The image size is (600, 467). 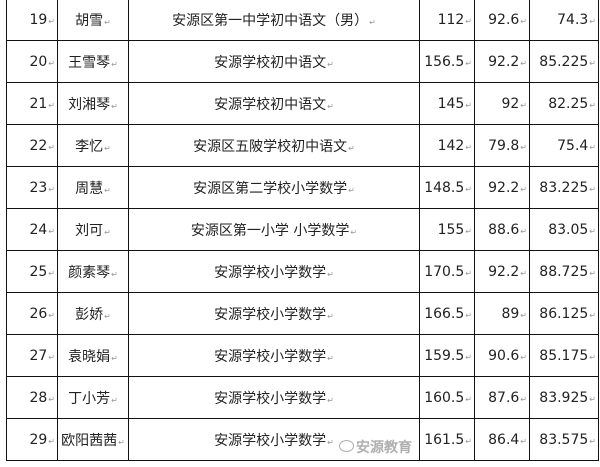 What do you see at coordinates (576, 146) in the screenshot?
I see `total-score: 75.4` at bounding box center [576, 146].